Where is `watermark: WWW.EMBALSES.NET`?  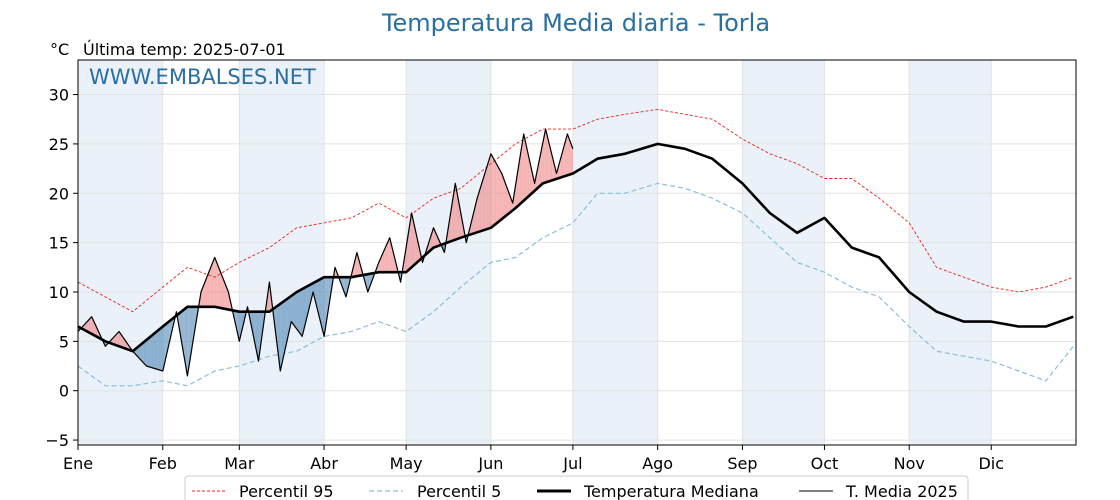 watermark: WWW.EMBALSES.NET is located at coordinates (202, 77).